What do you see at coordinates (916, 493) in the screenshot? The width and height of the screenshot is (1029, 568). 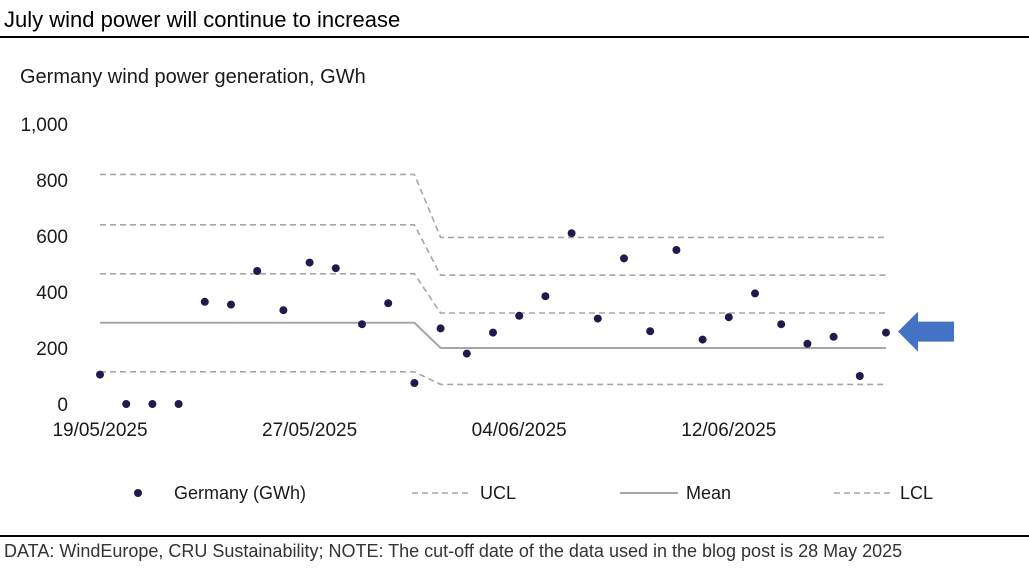 I see `legend-label-lcl: LCL` at bounding box center [916, 493].